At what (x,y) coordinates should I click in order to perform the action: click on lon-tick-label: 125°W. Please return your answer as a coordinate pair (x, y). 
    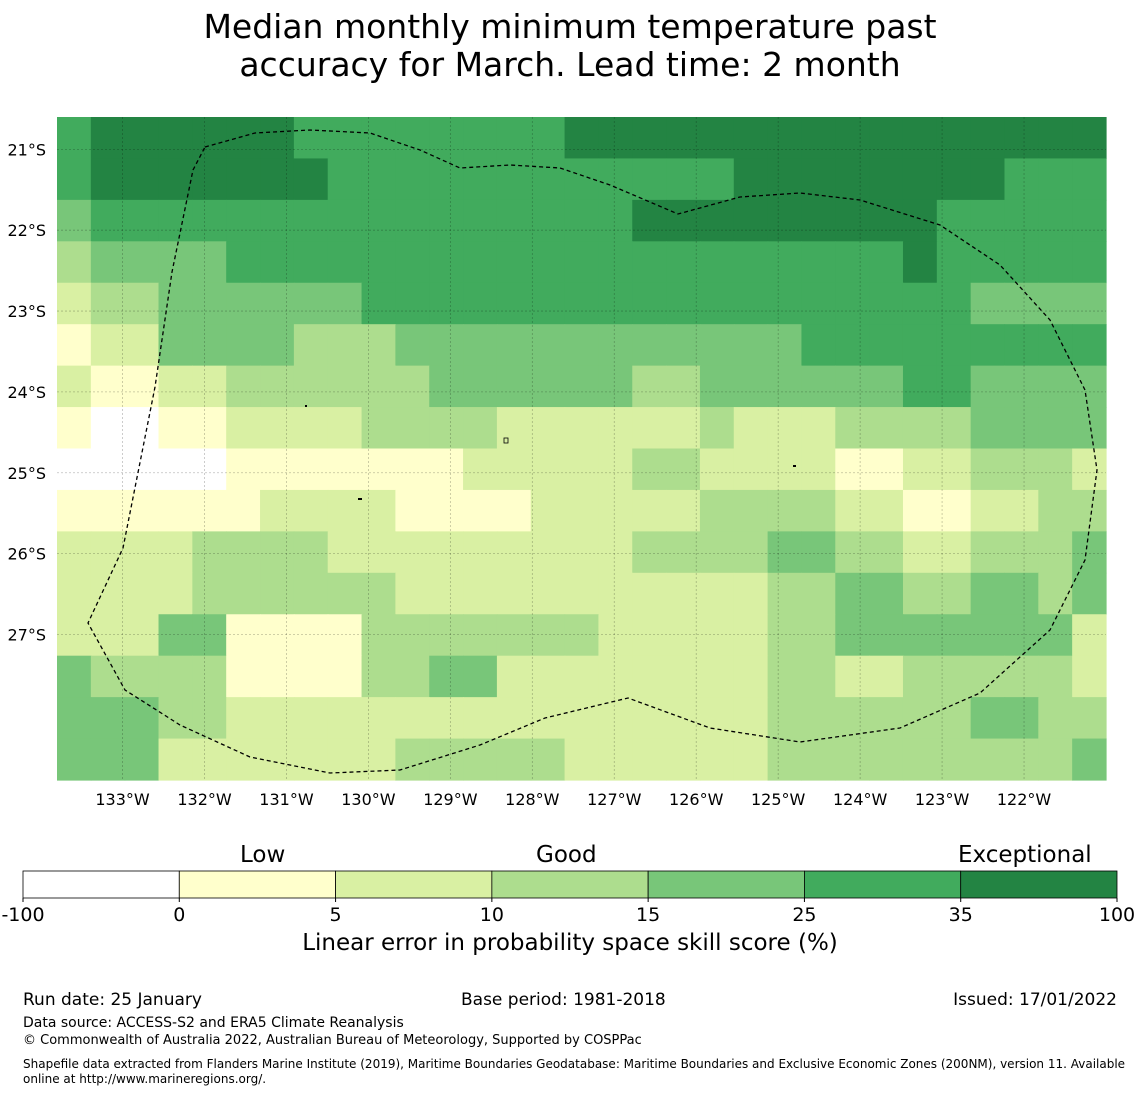
    Looking at the image, I should click on (778, 799).